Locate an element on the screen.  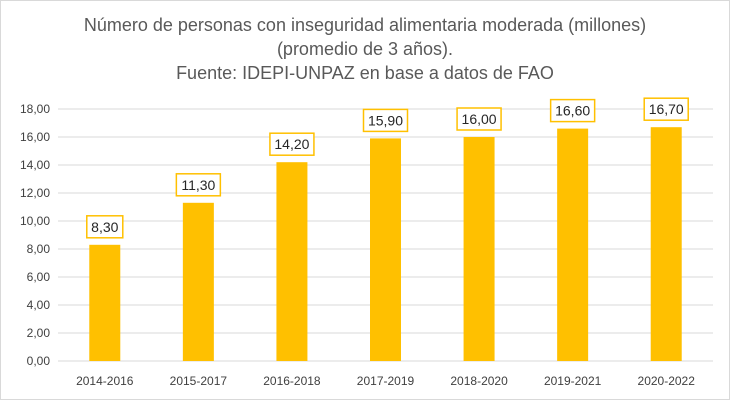
data-label: 16,60 is located at coordinates (572, 111).